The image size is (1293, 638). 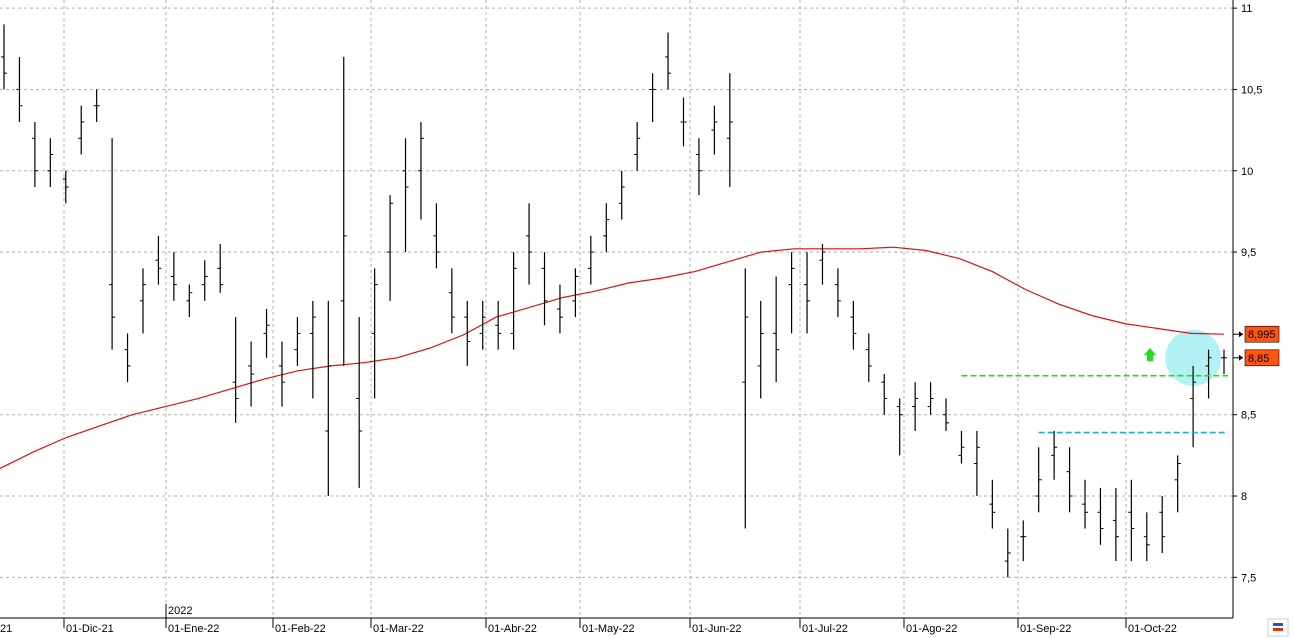 What do you see at coordinates (6, 629) in the screenshot?
I see `x-tick-label: 21` at bounding box center [6, 629].